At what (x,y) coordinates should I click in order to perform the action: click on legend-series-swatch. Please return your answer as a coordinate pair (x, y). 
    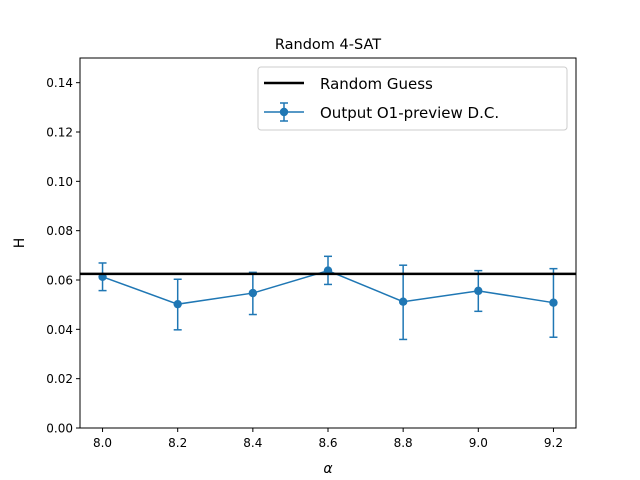
    Looking at the image, I should click on (284, 112).